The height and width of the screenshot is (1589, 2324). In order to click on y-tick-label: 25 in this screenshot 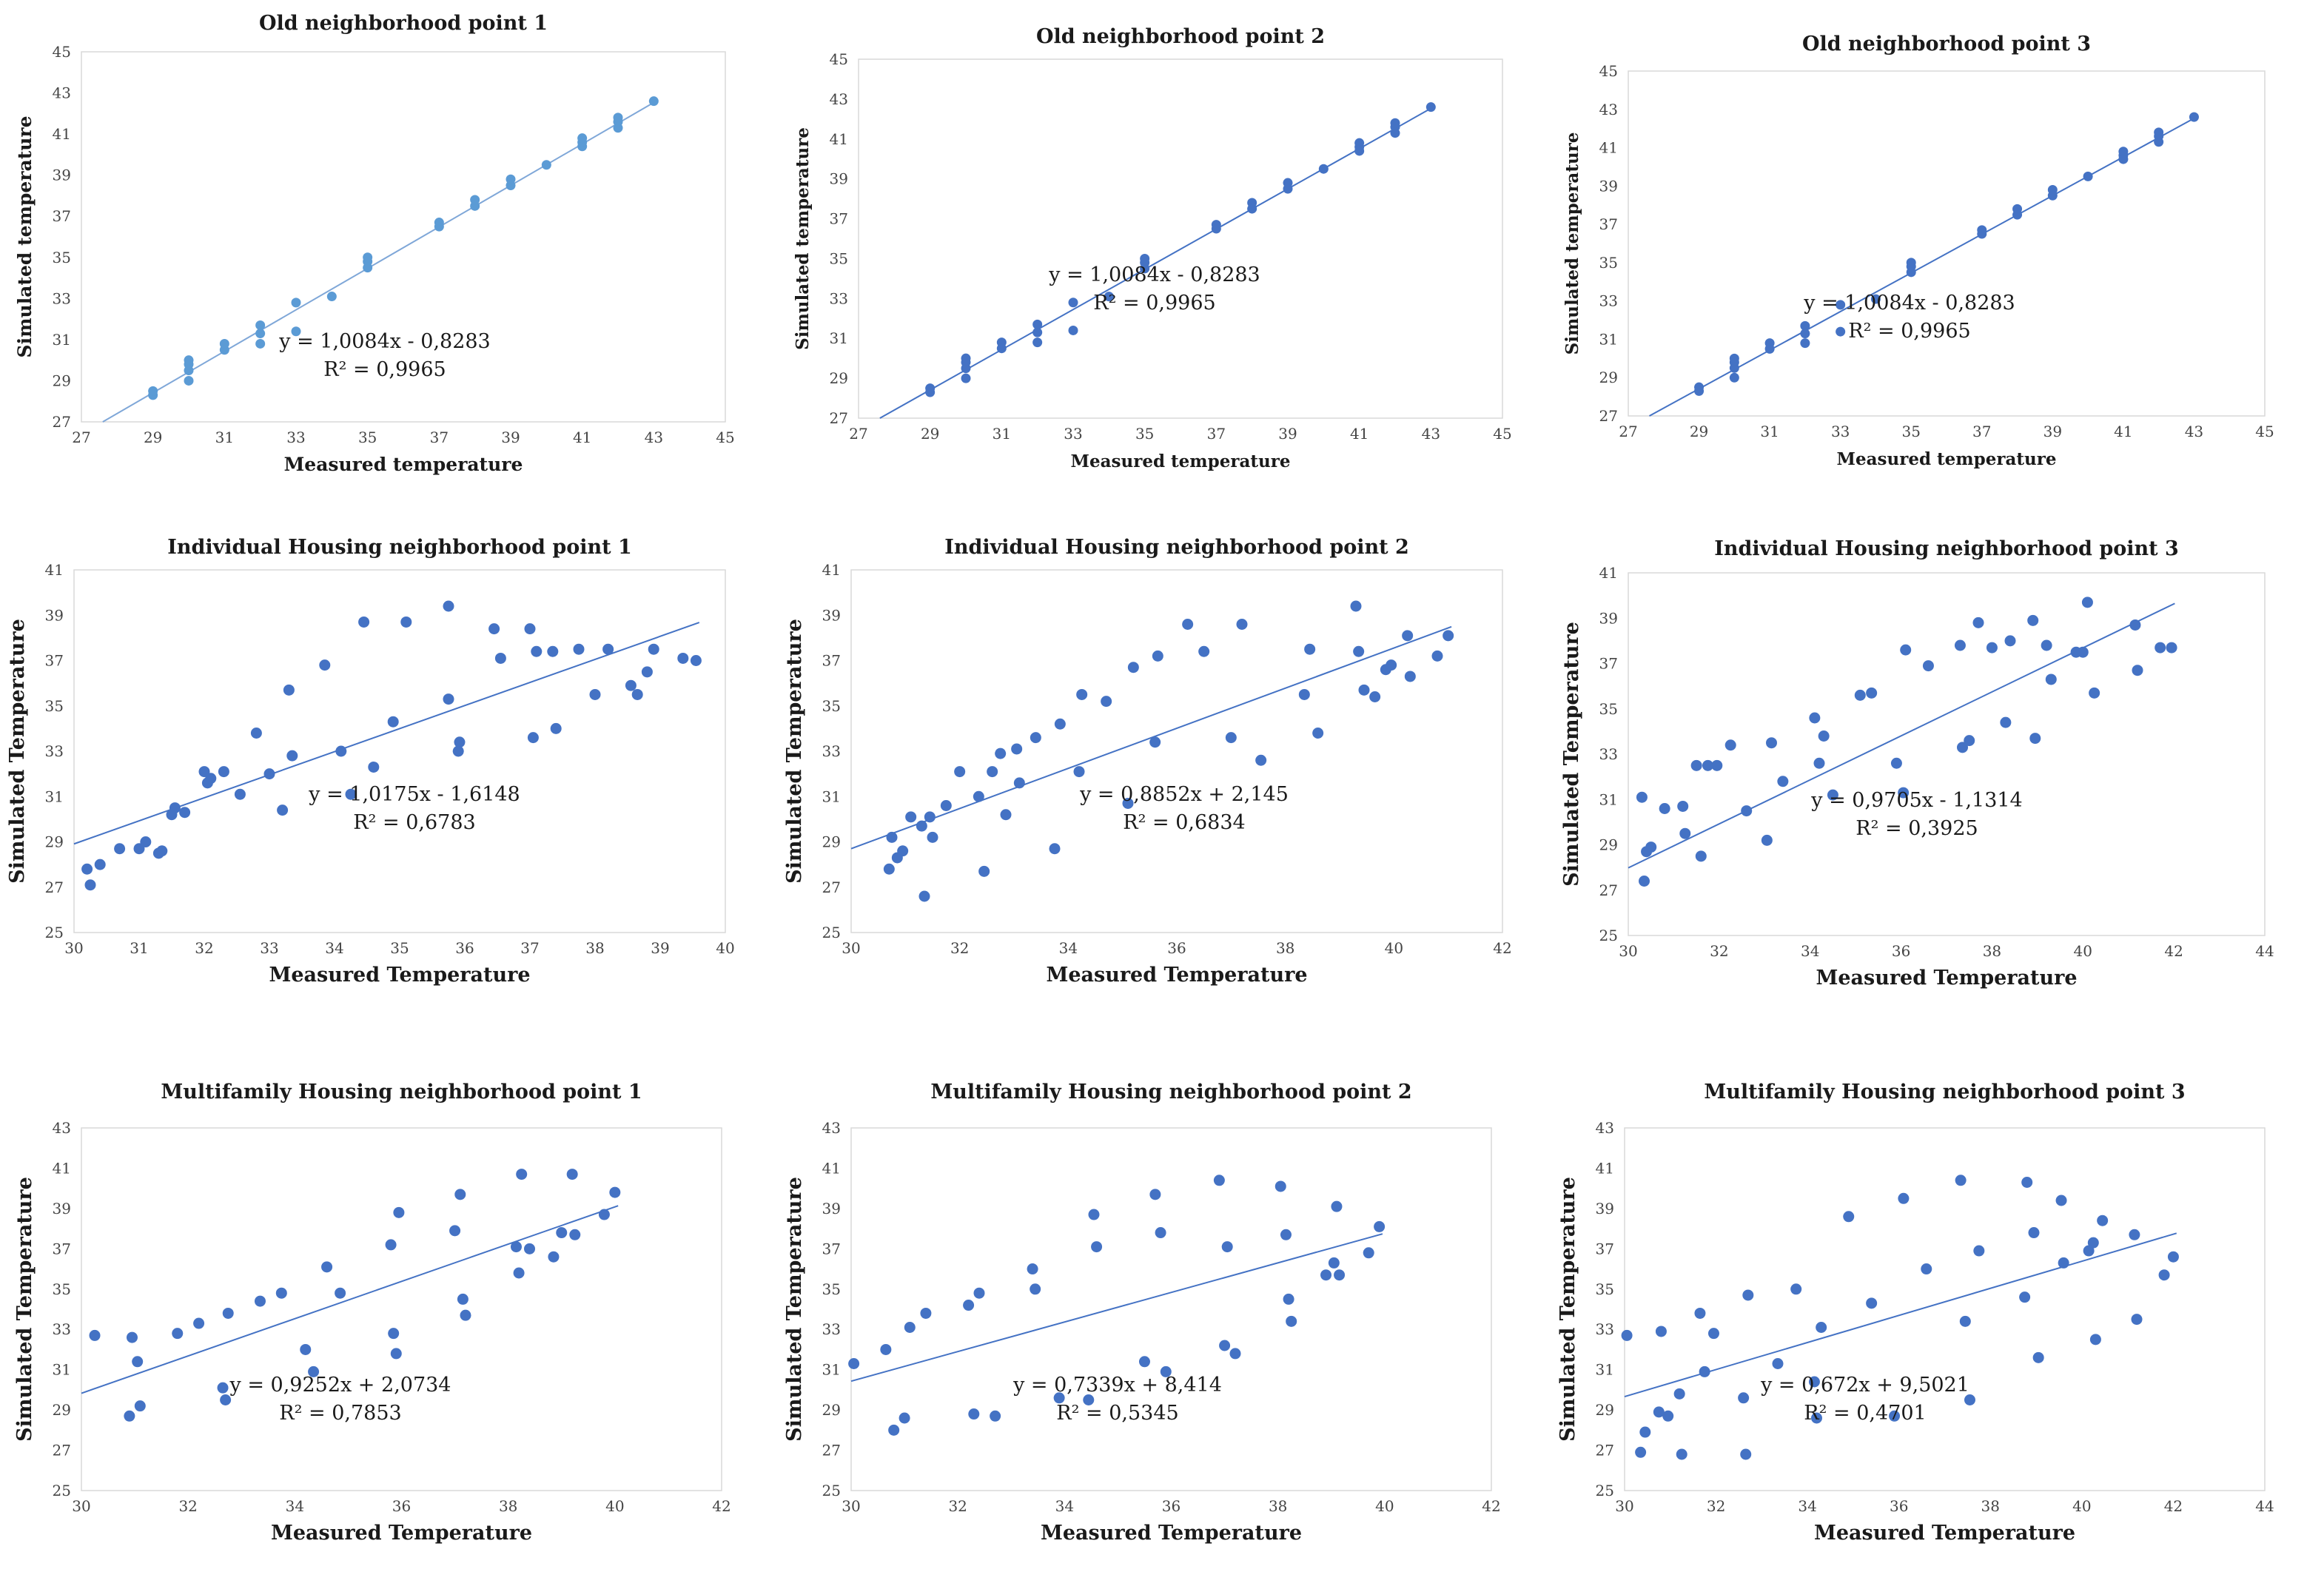, I will do `click(1605, 1490)`.